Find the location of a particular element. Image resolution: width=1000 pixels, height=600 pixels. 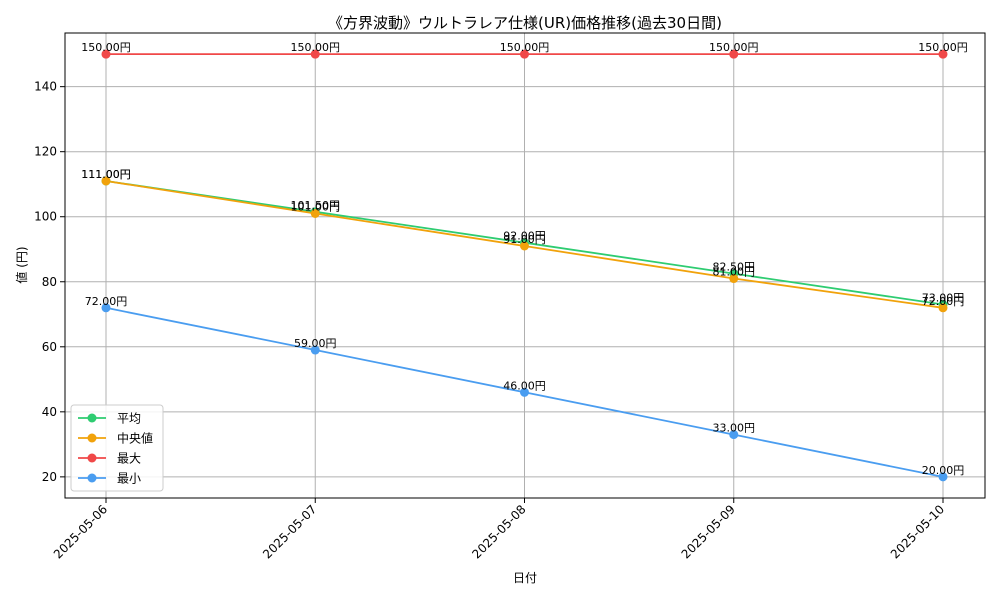

data-label: 82.50円 is located at coordinates (734, 267).